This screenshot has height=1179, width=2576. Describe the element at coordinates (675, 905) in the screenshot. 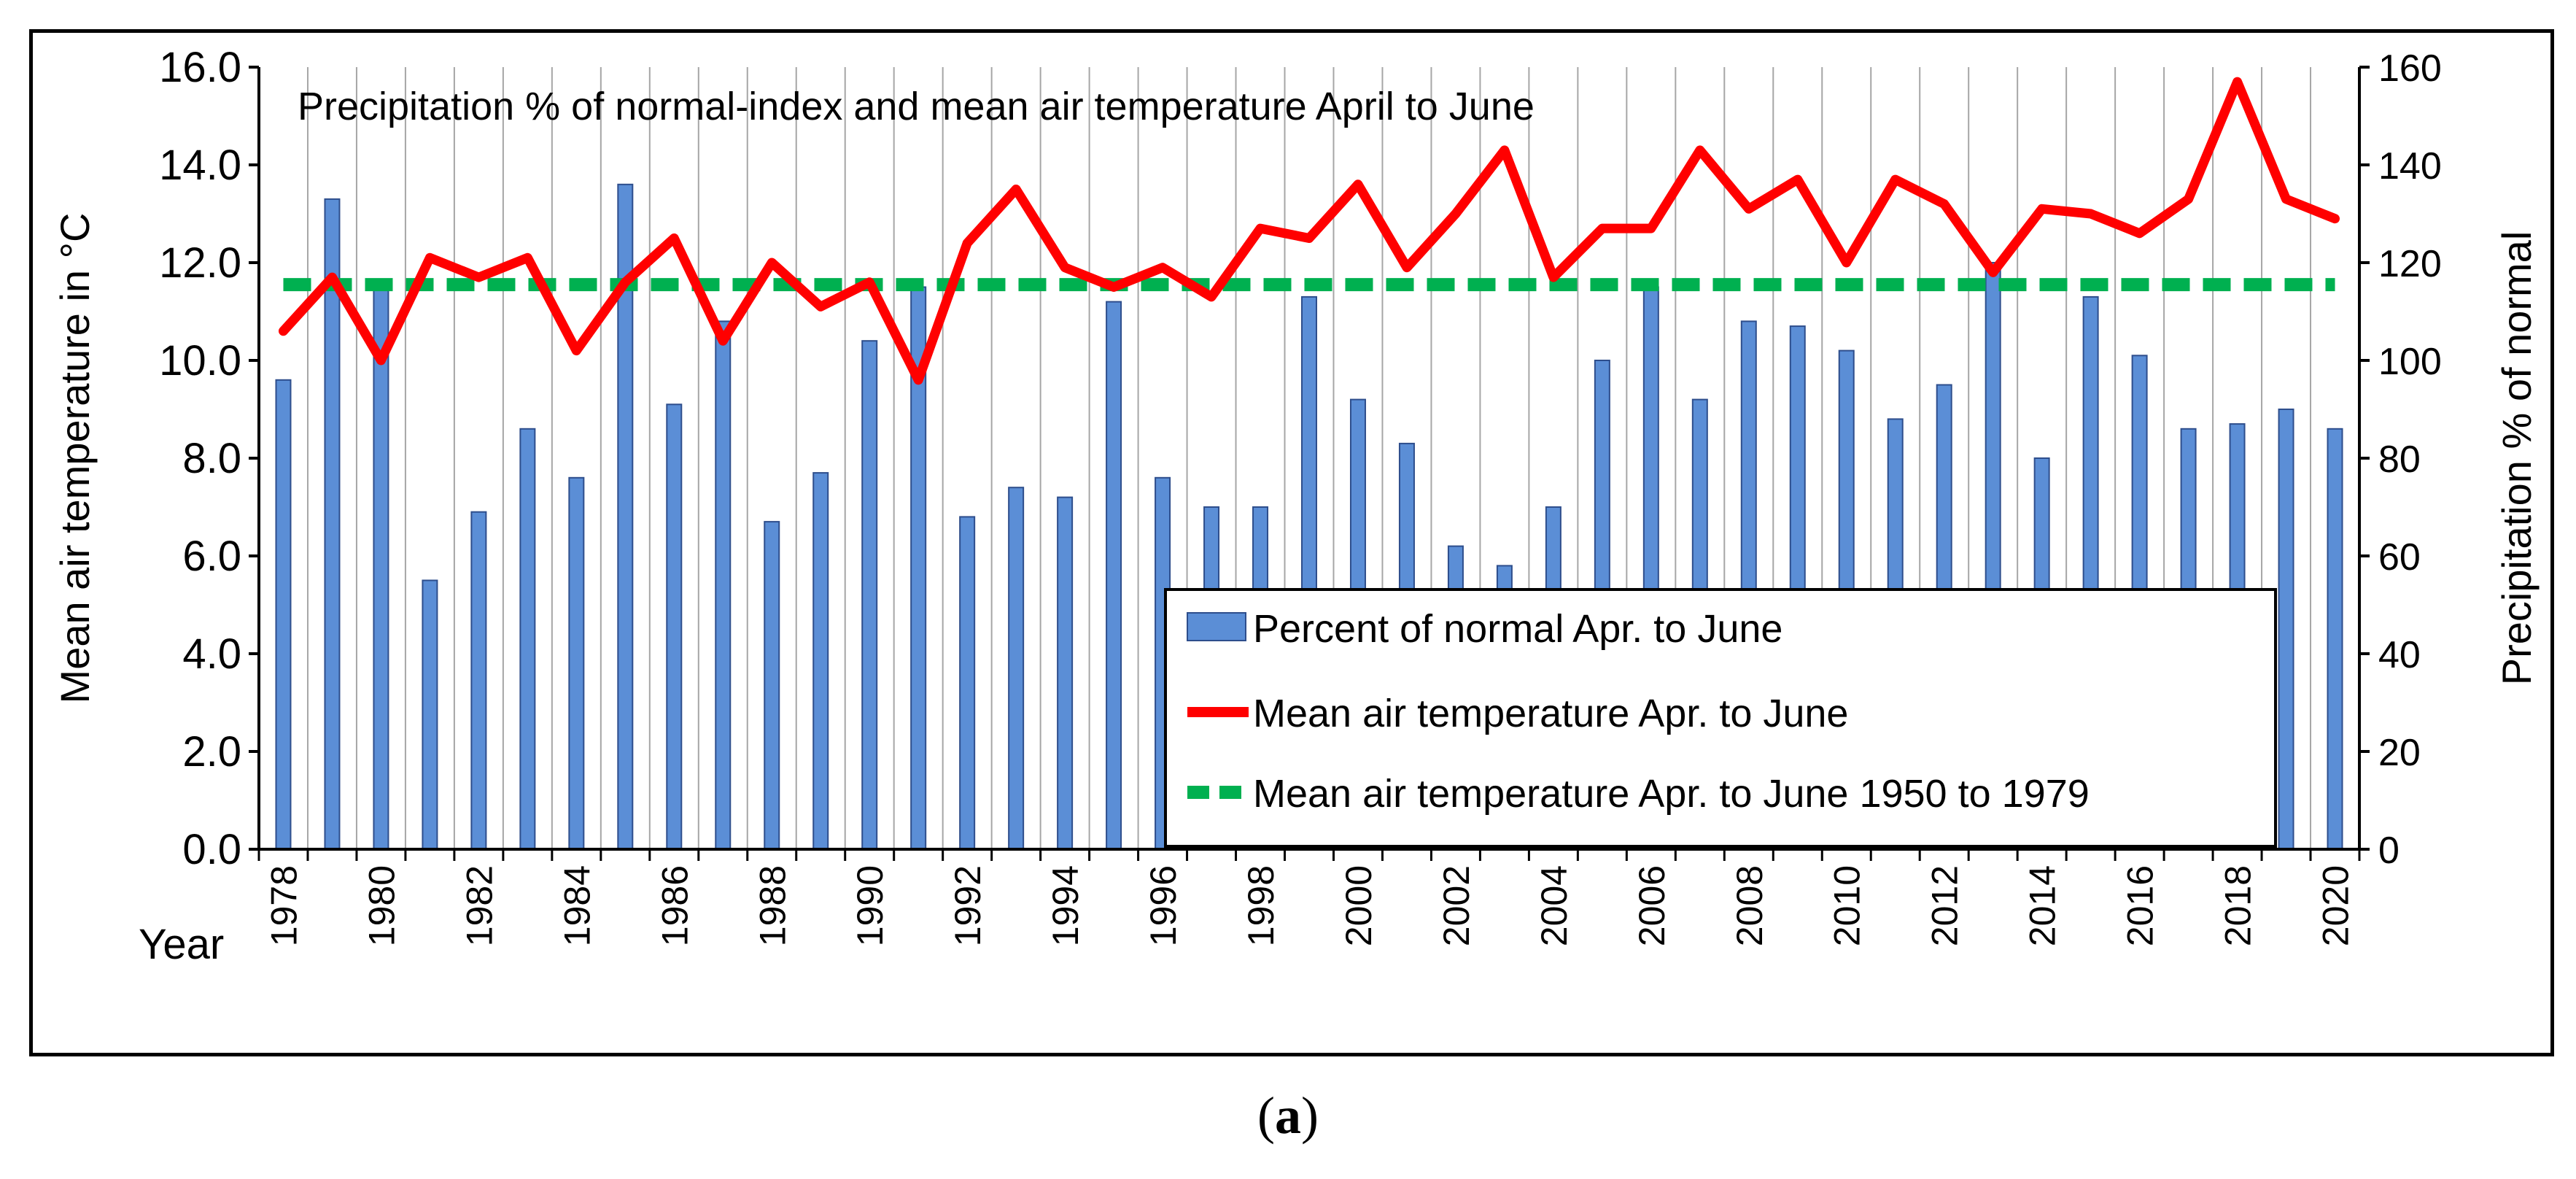

I see `x-tick-label: 1986` at that location.